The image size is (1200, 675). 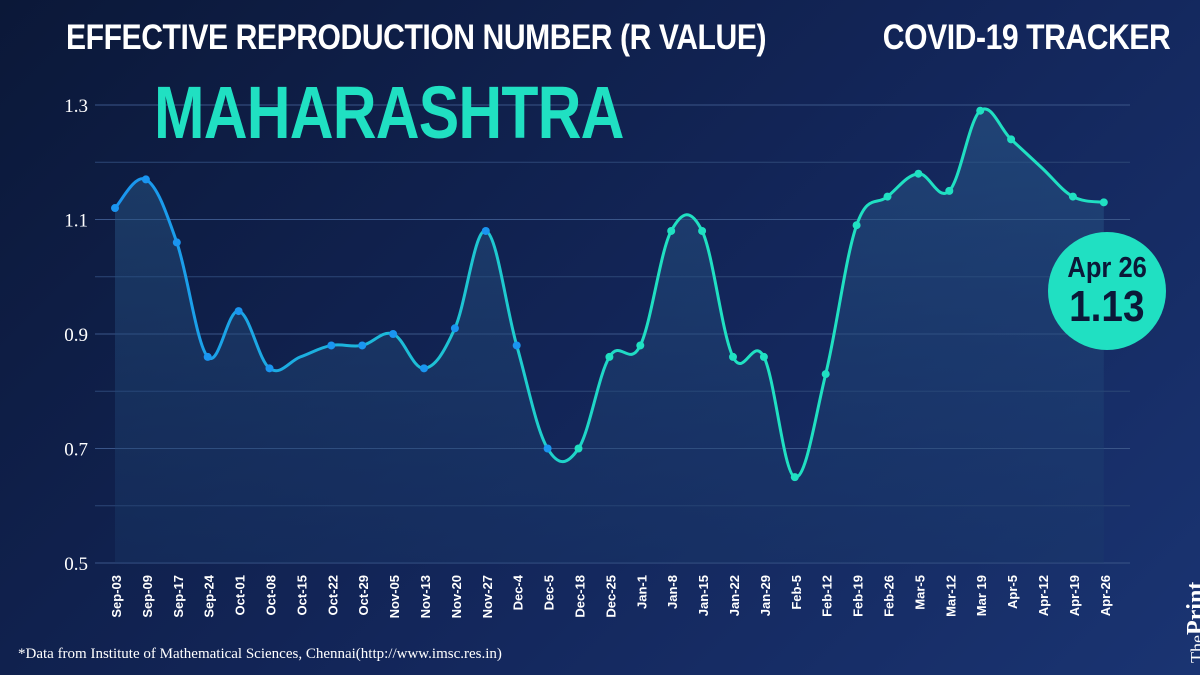 I want to click on y-tick-label: 1.1, so click(x=76, y=221).